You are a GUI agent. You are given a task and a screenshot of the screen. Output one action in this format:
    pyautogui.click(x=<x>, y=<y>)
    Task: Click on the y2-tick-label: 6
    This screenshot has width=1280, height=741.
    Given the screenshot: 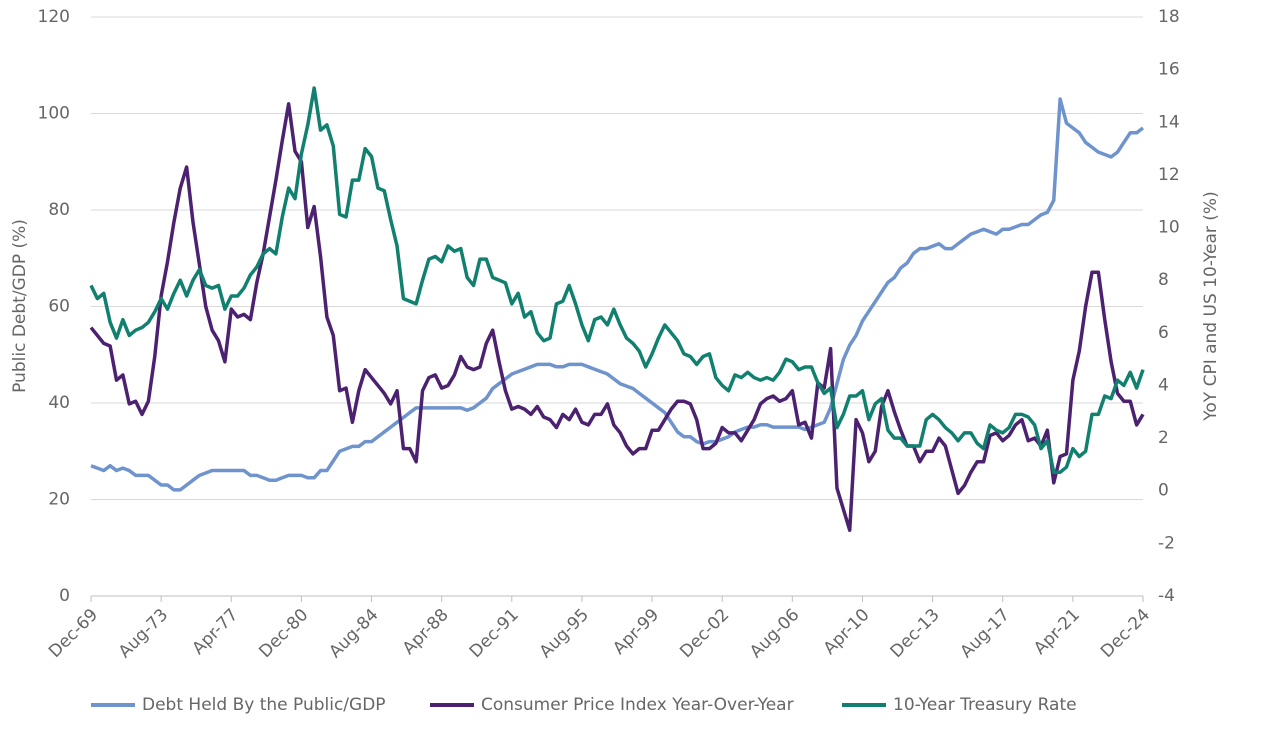 What is the action you would take?
    pyautogui.click(x=1163, y=333)
    